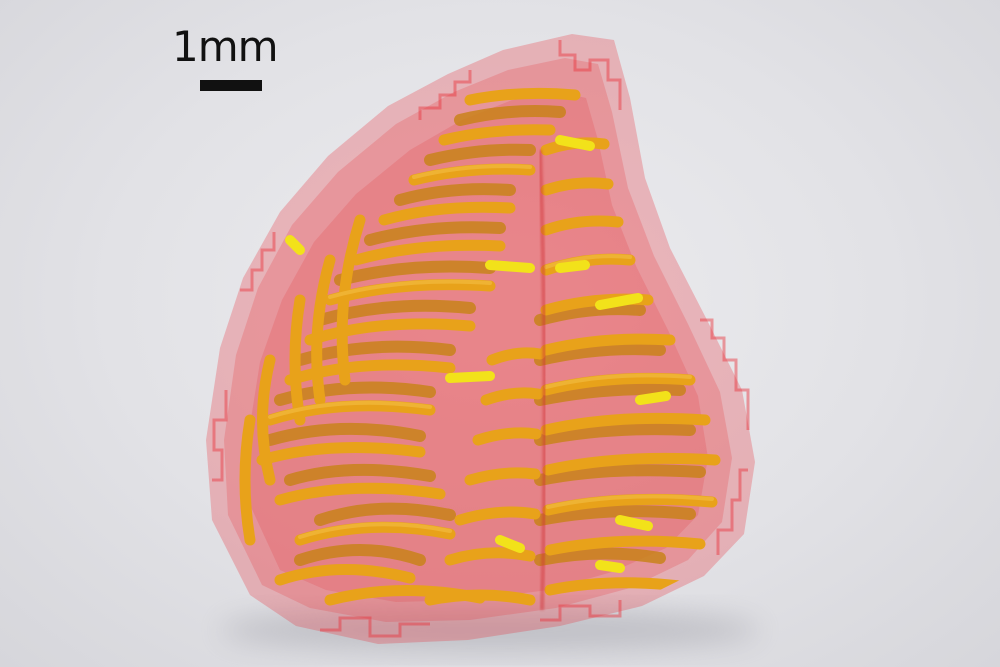 This screenshot has height=667, width=1000. What do you see at coordinates (231, 85) in the screenshot?
I see `scale-bar` at bounding box center [231, 85].